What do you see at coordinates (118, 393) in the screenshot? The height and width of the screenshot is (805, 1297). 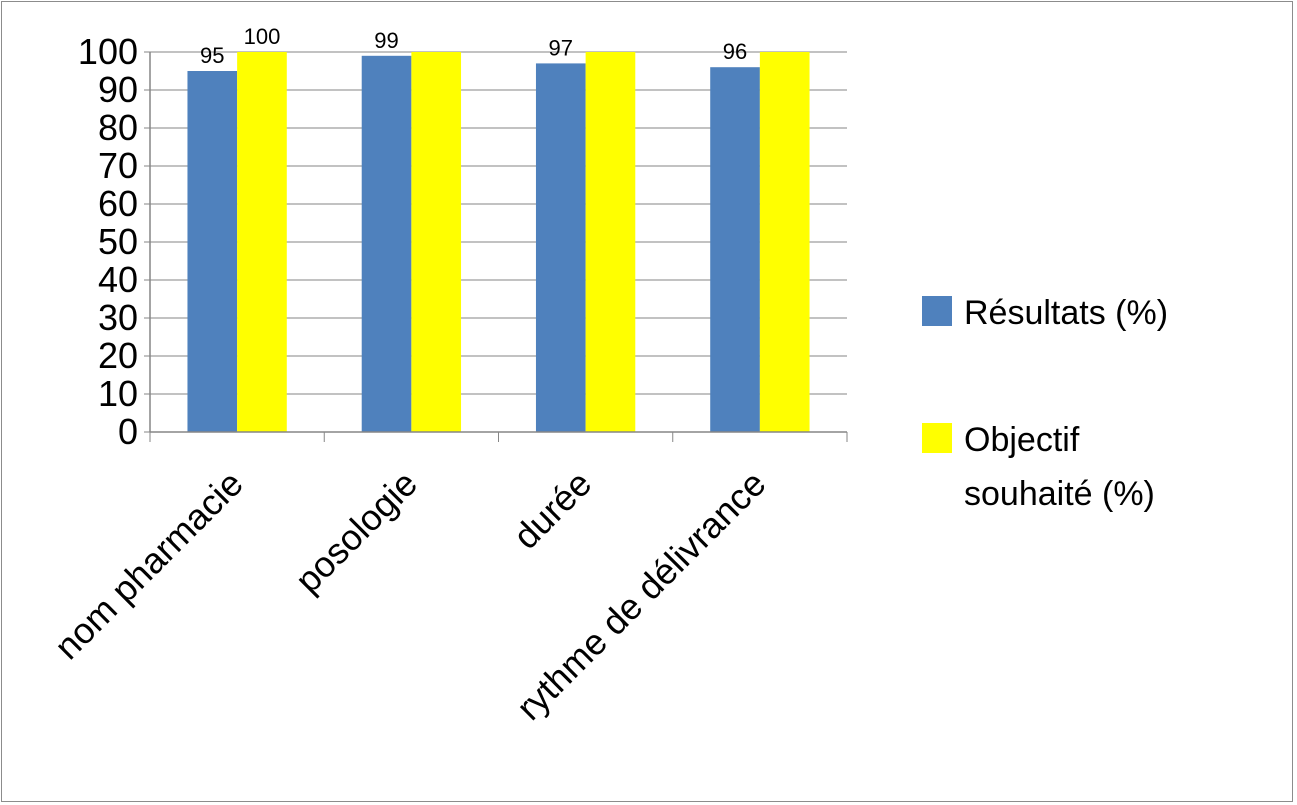 I see `y-tick-label: 10` at bounding box center [118, 393].